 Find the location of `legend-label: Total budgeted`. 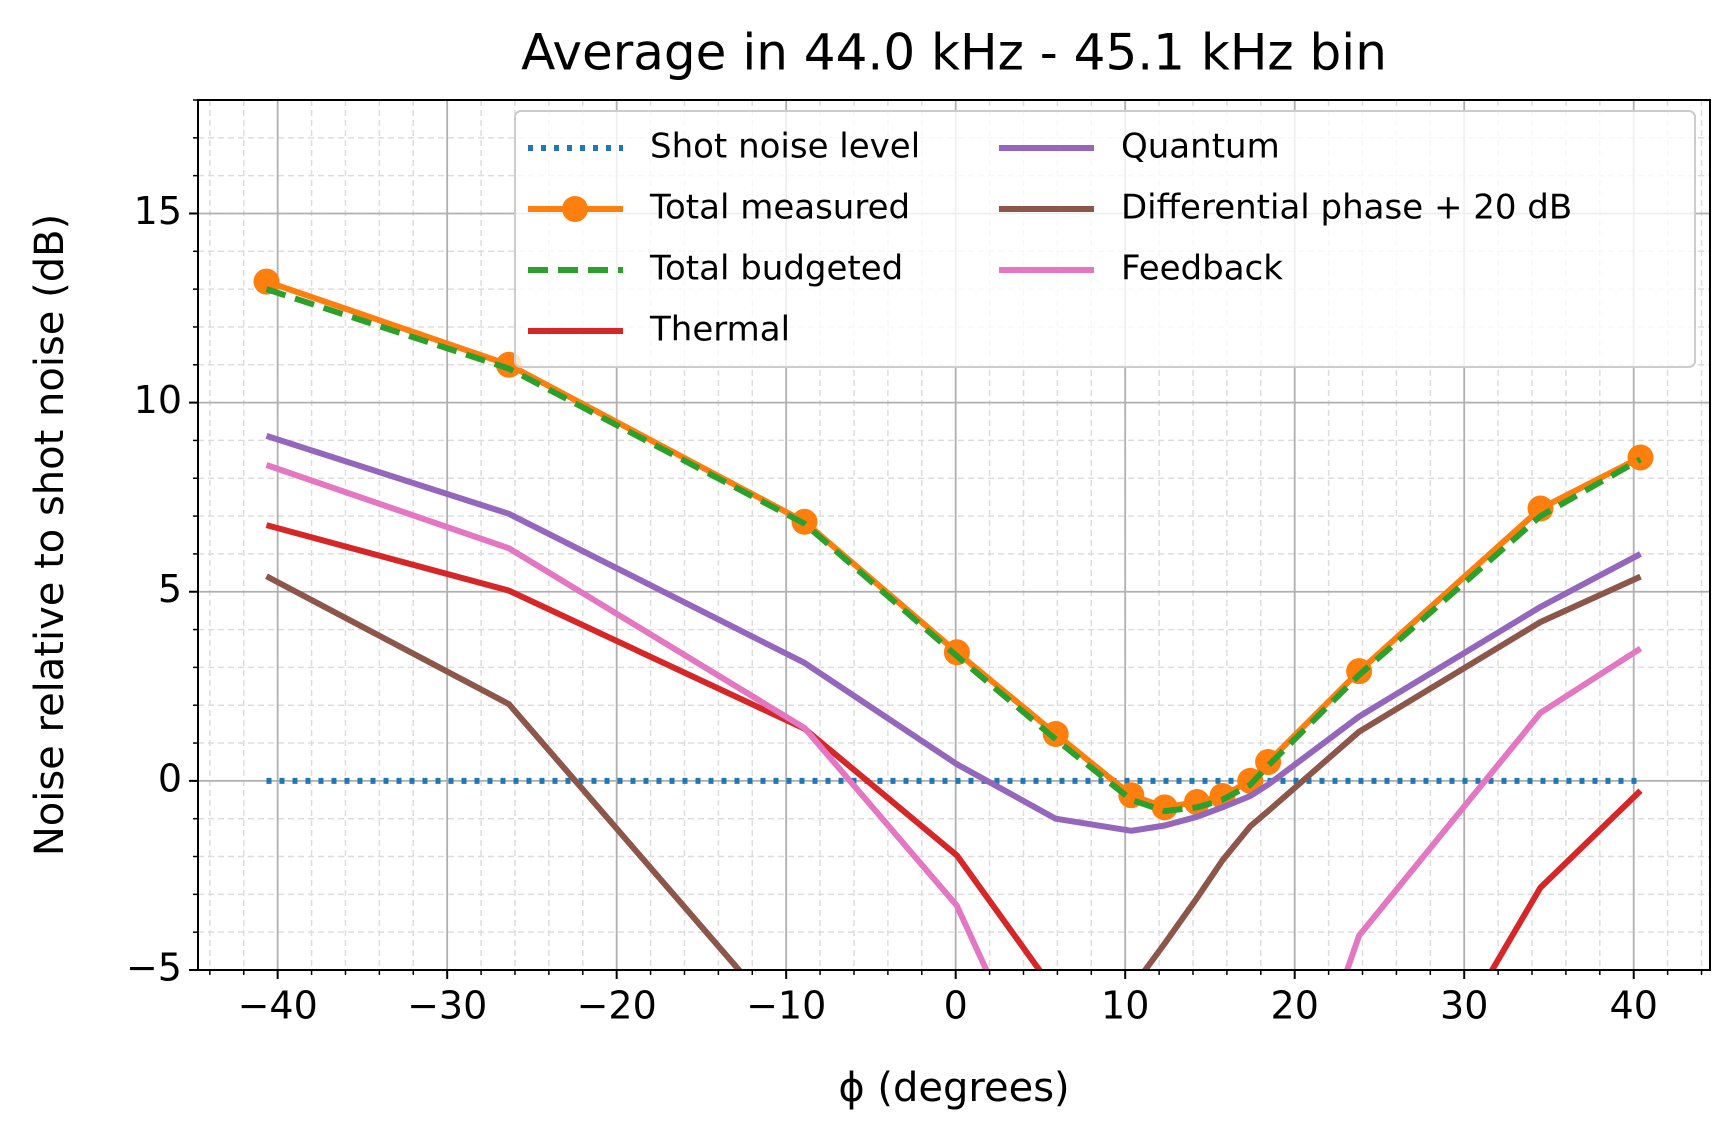

legend-label: Total budgeted is located at coordinates (776, 269).